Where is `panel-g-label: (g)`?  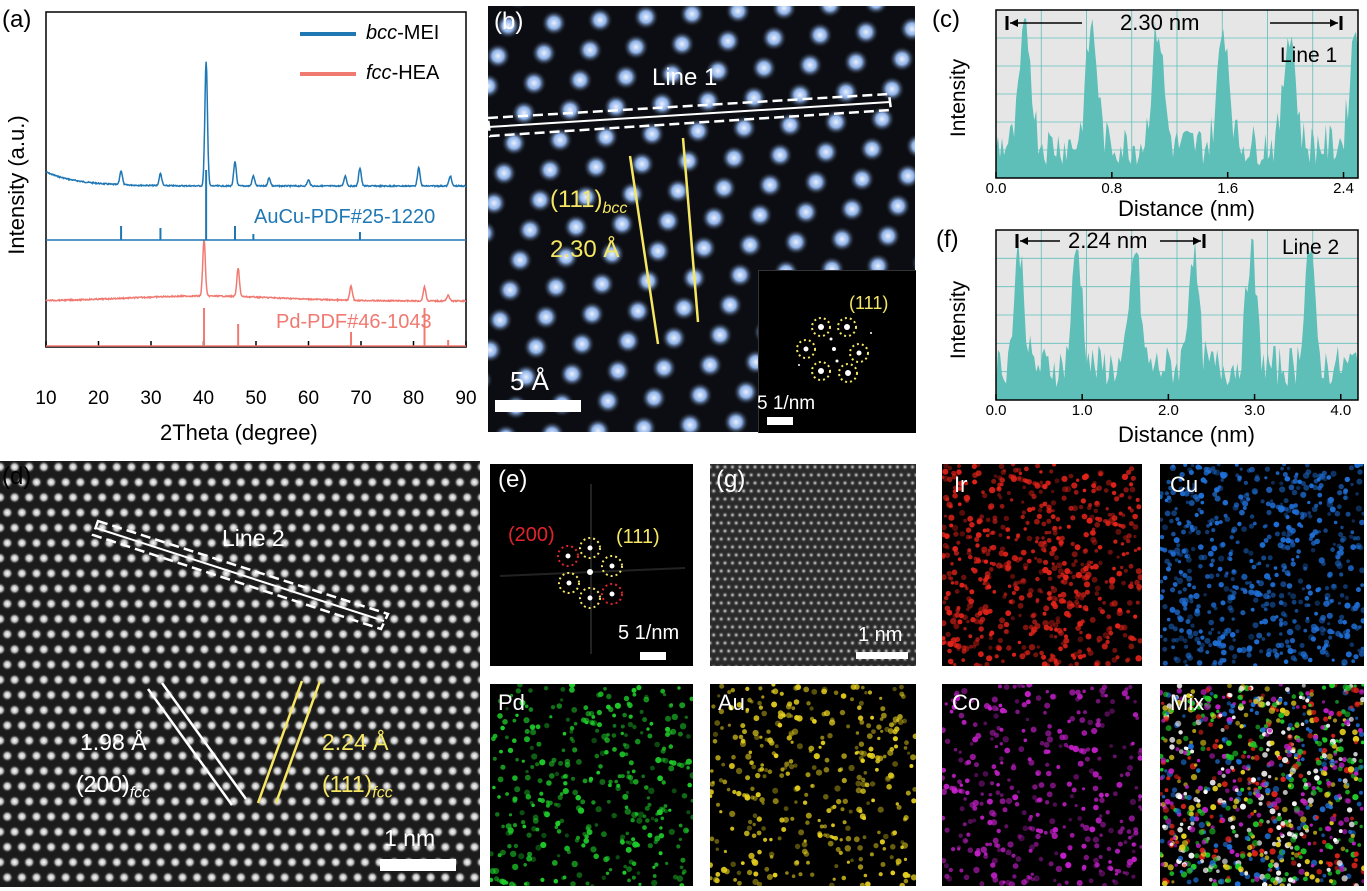
panel-g-label: (g) is located at coordinates (731, 479).